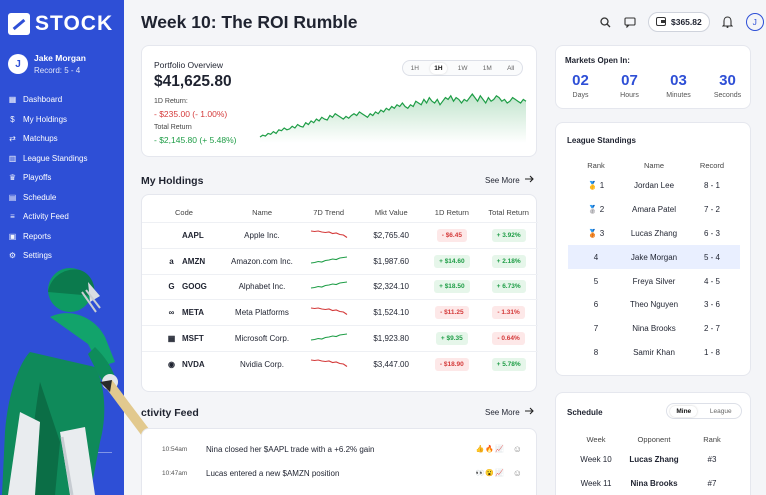  What do you see at coordinates (596, 257) in the screenshot?
I see `rank-value: 4` at bounding box center [596, 257].